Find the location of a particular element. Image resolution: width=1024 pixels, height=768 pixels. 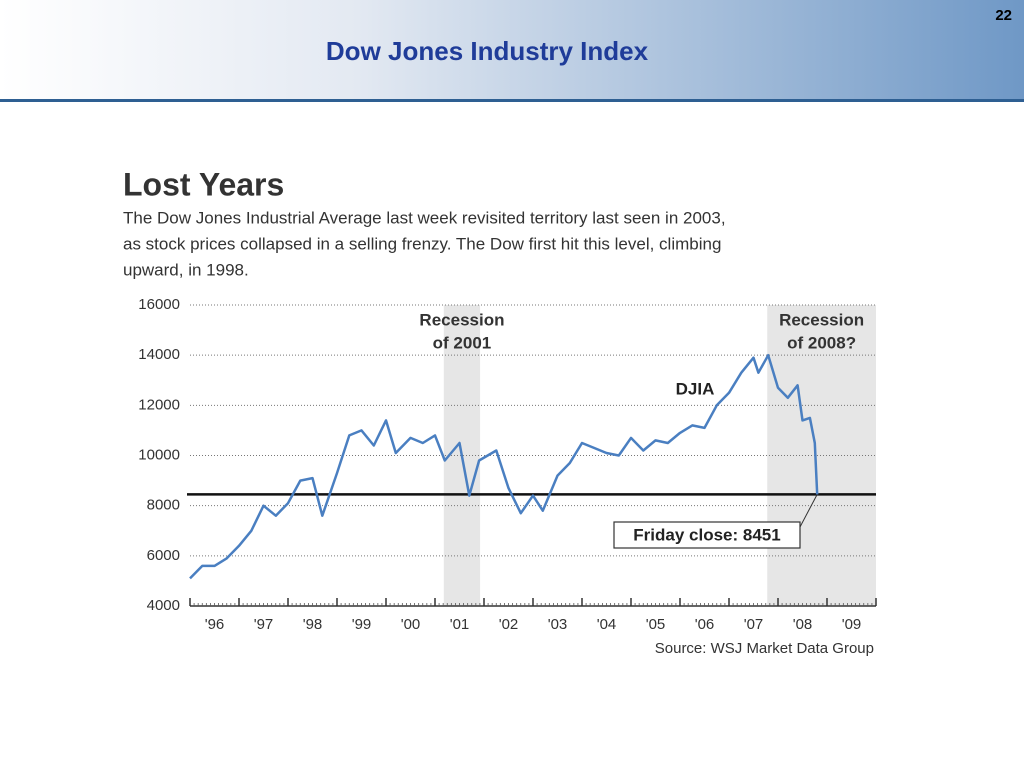

x-tick-label: '01 is located at coordinates (460, 624).